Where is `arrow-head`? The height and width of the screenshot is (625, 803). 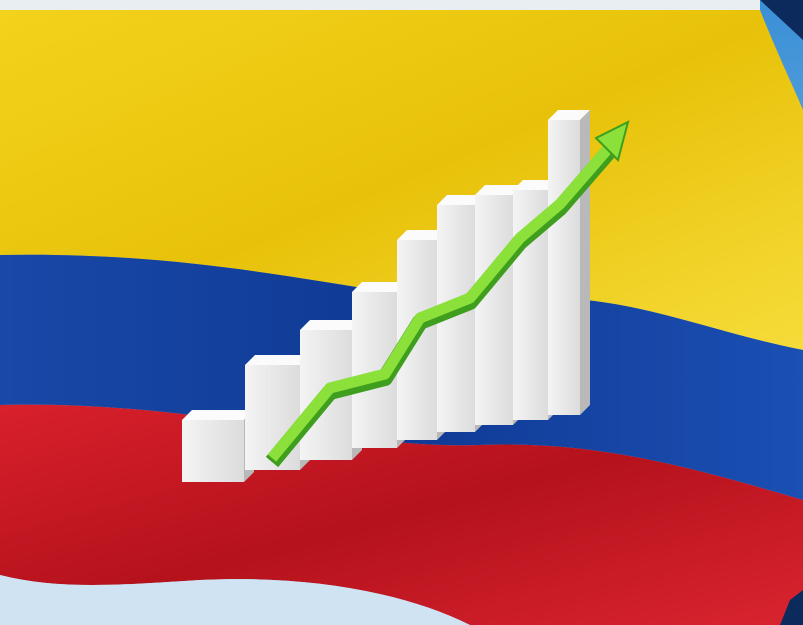
arrow-head is located at coordinates (612, 141).